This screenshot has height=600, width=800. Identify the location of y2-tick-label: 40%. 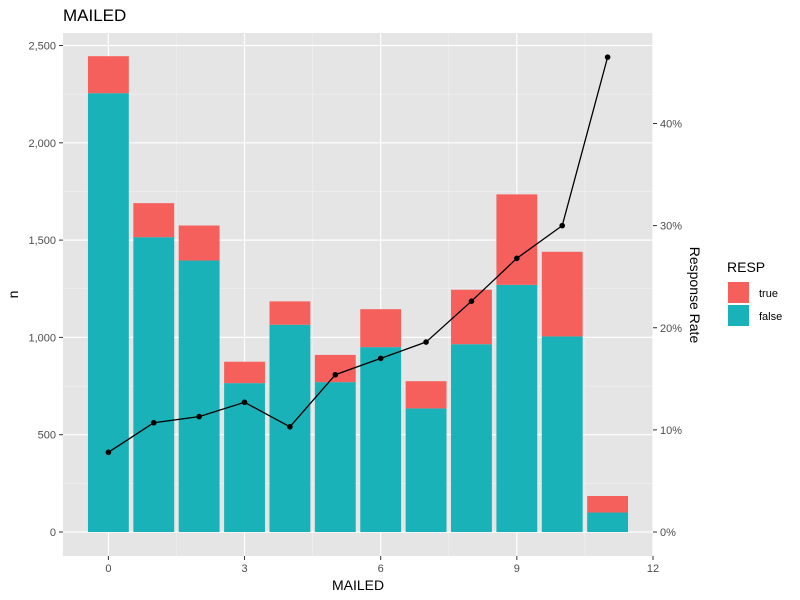
(671, 125).